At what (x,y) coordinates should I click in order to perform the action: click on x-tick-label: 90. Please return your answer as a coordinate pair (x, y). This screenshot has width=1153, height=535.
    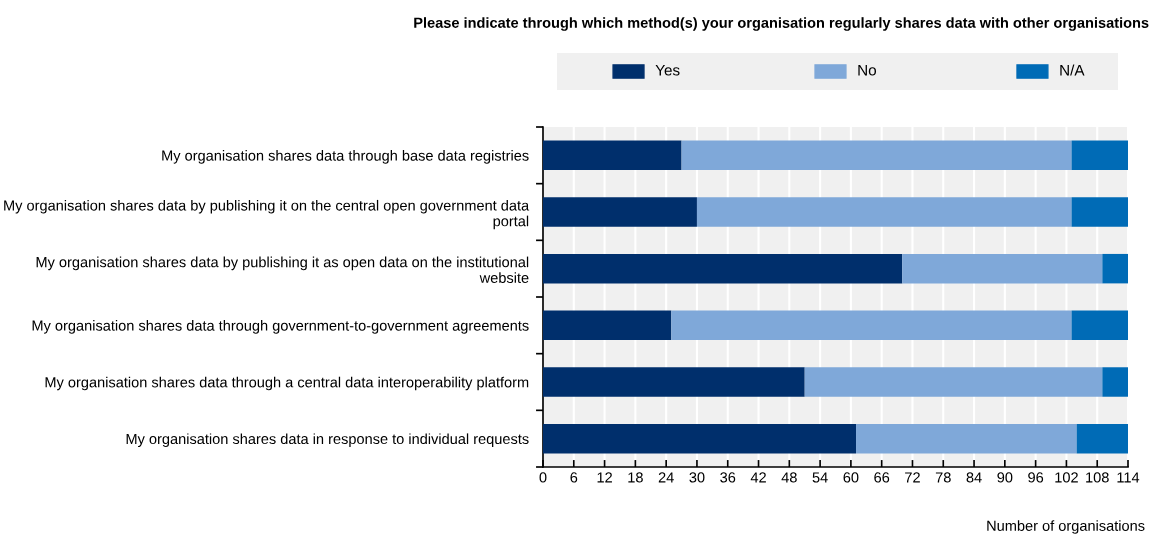
    Looking at the image, I should click on (1005, 477).